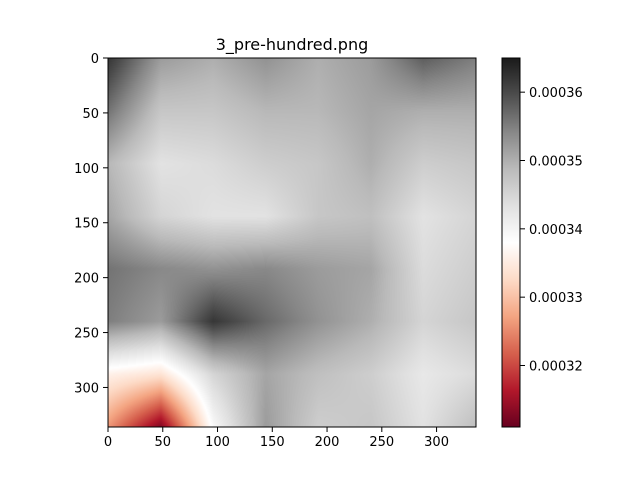 Image resolution: width=640 pixels, height=480 pixels. I want to click on y-tick-label: 50, so click(90, 114).